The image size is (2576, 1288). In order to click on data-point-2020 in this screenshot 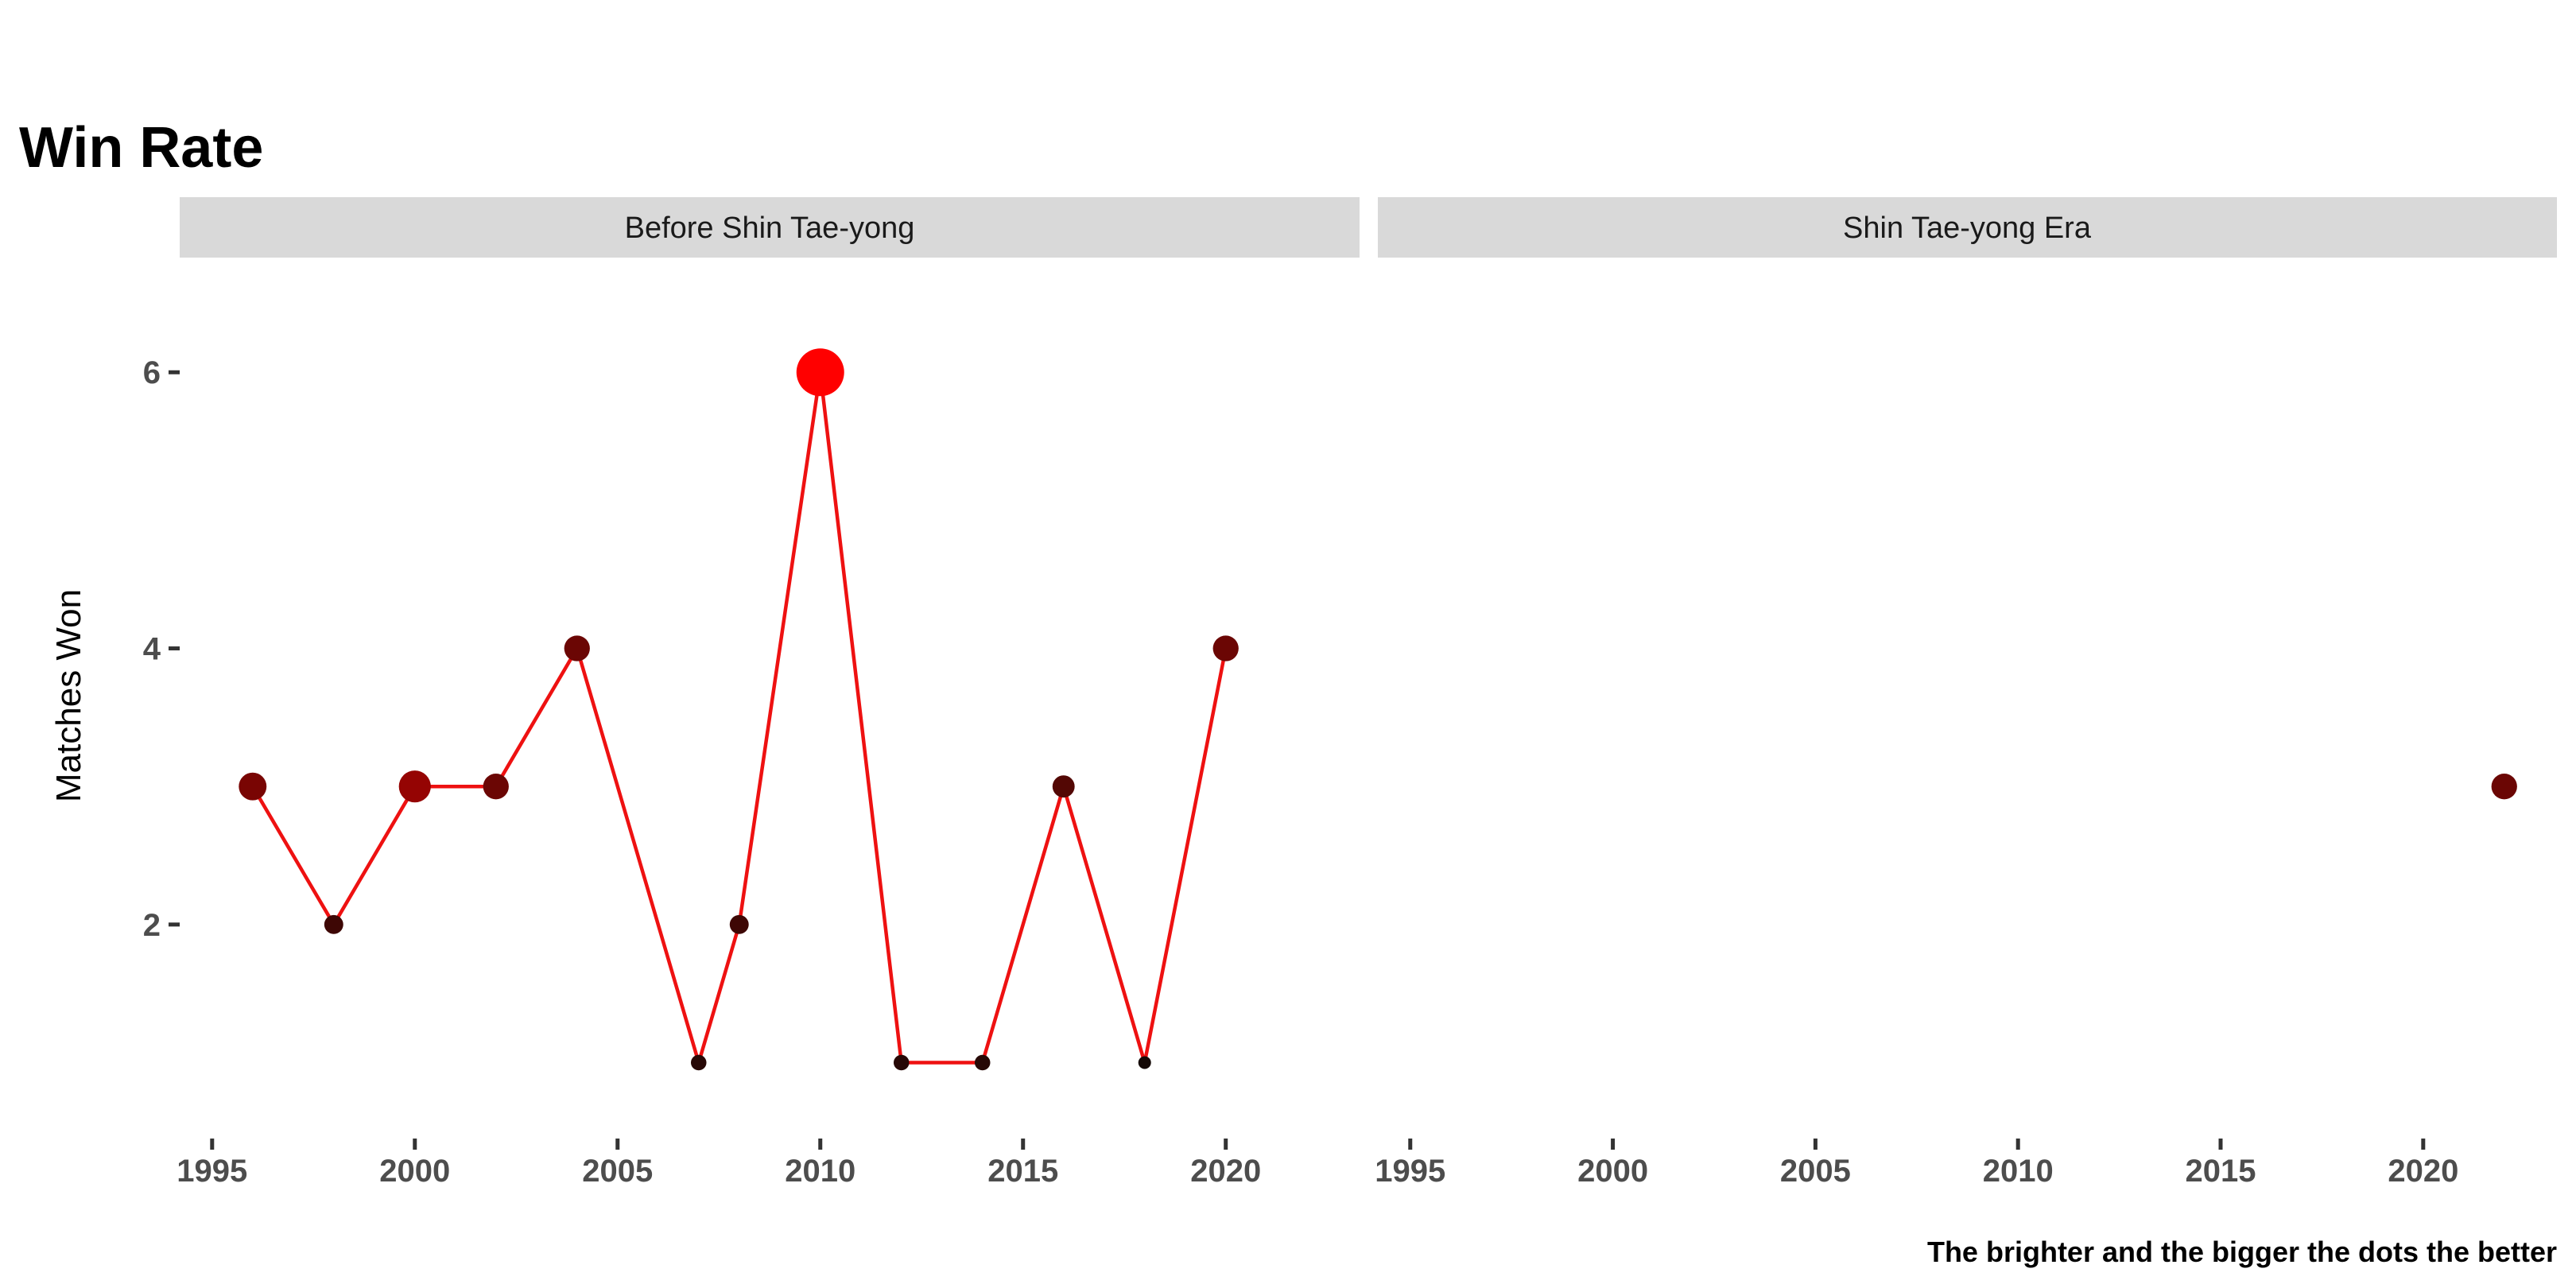, I will do `click(1225, 648)`.